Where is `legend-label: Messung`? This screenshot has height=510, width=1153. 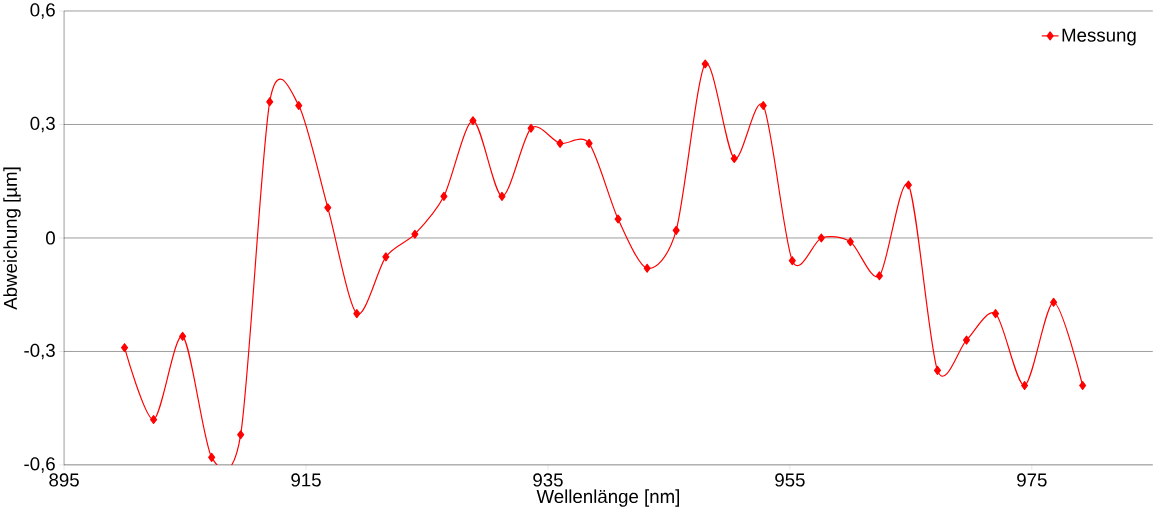
legend-label: Messung is located at coordinates (1099, 37).